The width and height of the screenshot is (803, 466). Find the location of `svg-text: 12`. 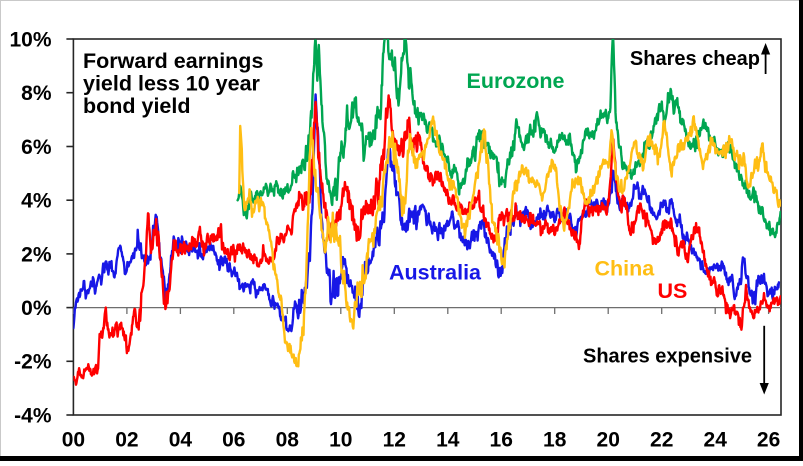

svg-text: 12 is located at coordinates (394, 440).